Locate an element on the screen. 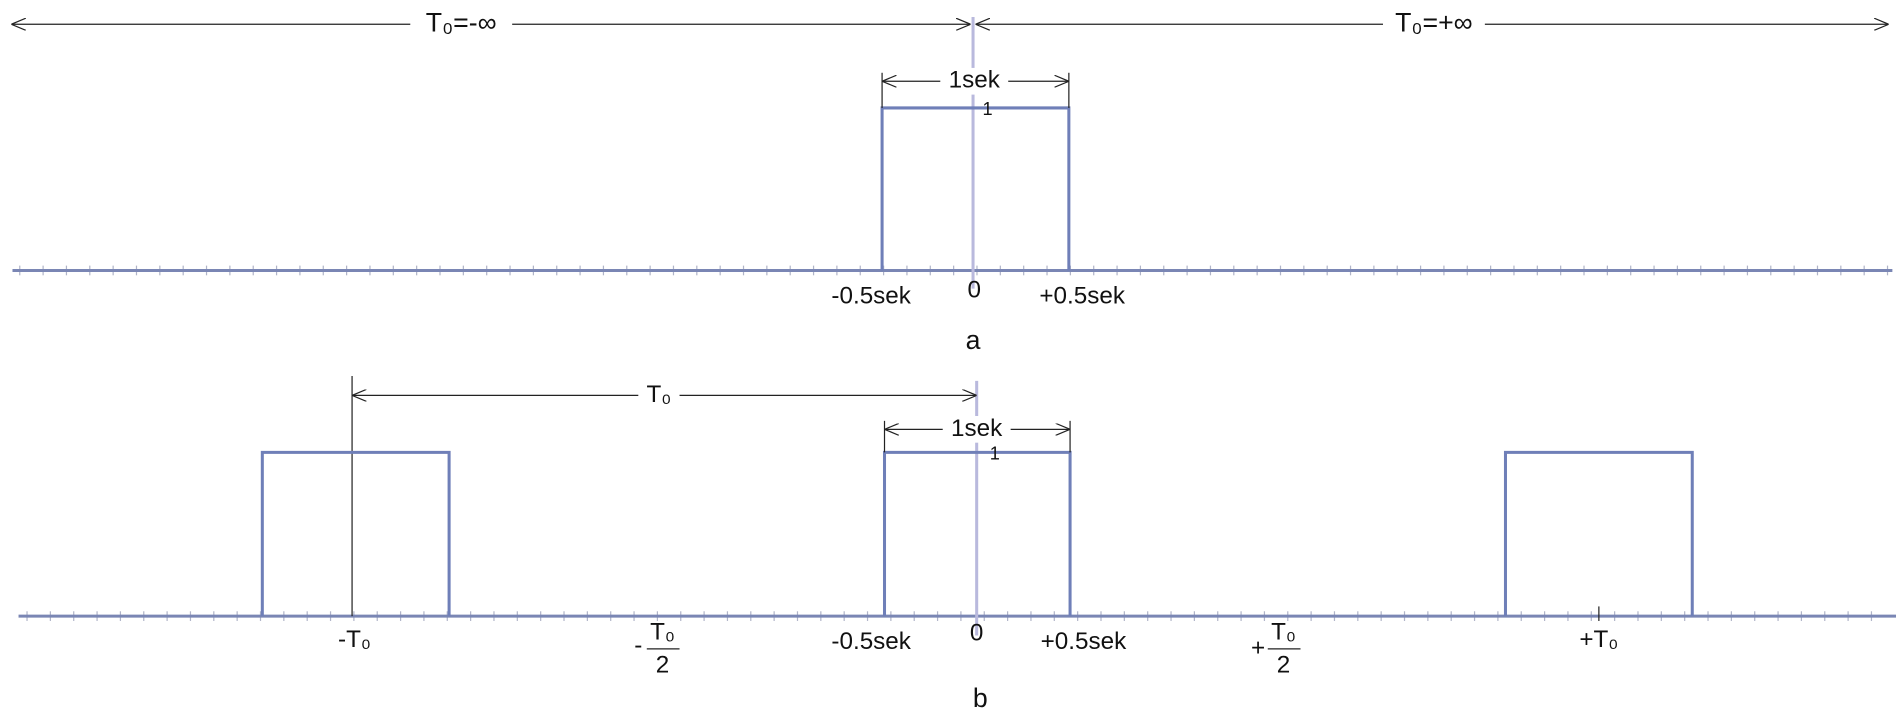  caption: b is located at coordinates (980, 698).